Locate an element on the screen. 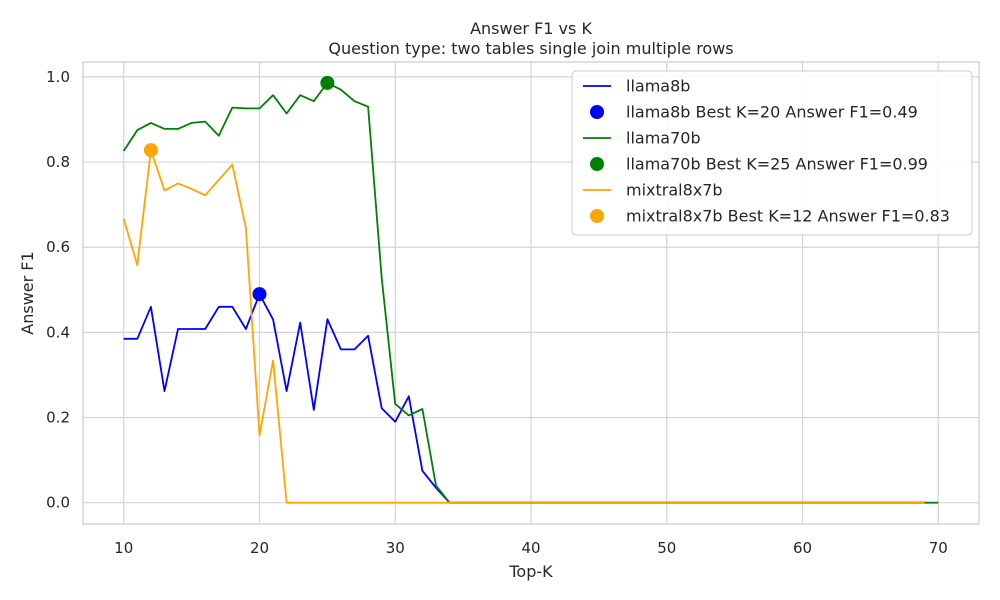  legend-label: llama8b is located at coordinates (658, 86).